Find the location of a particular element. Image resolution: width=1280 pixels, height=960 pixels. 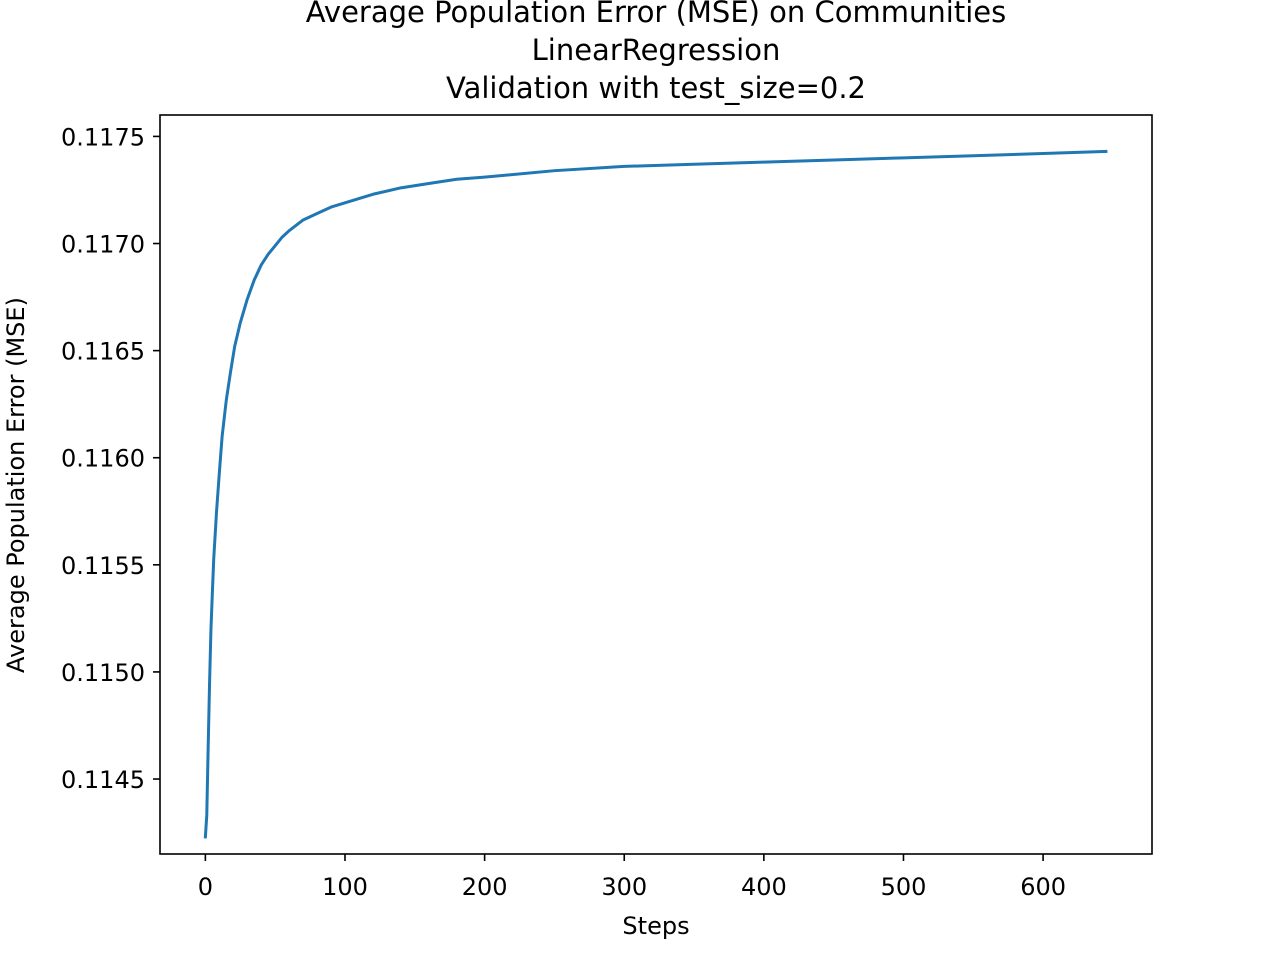

y-tick-label: 0.1145 is located at coordinates (103, 780).